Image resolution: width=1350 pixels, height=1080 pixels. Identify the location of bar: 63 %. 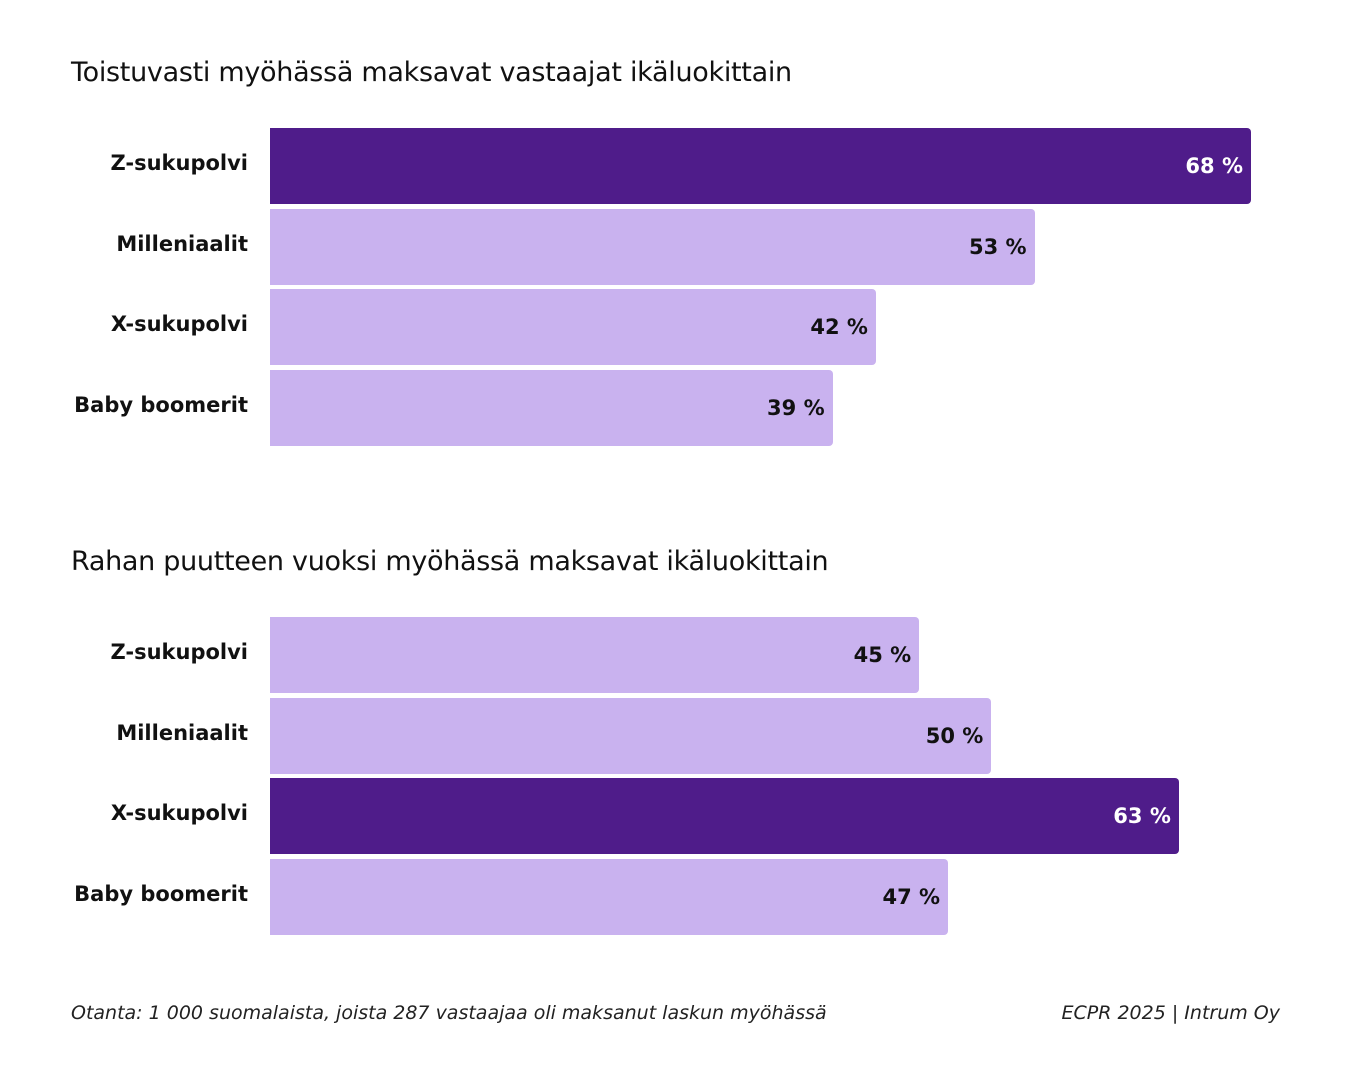
(724, 816).